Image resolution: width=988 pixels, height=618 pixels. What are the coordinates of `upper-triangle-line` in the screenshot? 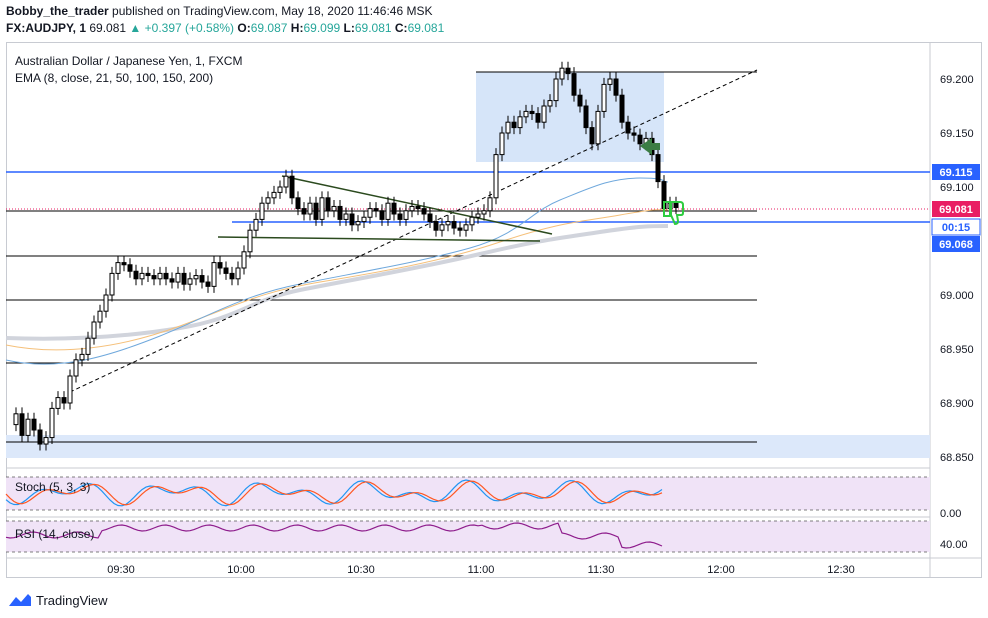 It's located at (417, 205).